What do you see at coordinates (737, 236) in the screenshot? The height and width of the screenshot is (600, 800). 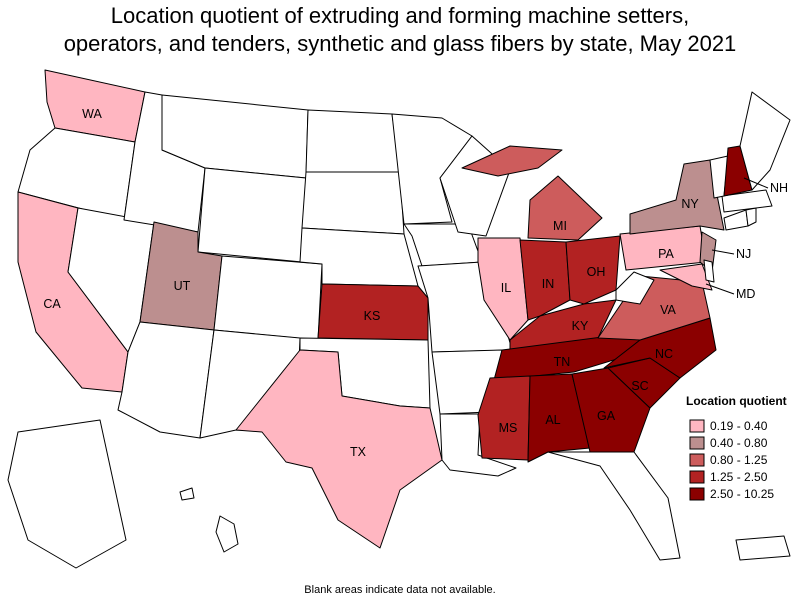 I see `leader-lines` at bounding box center [737, 236].